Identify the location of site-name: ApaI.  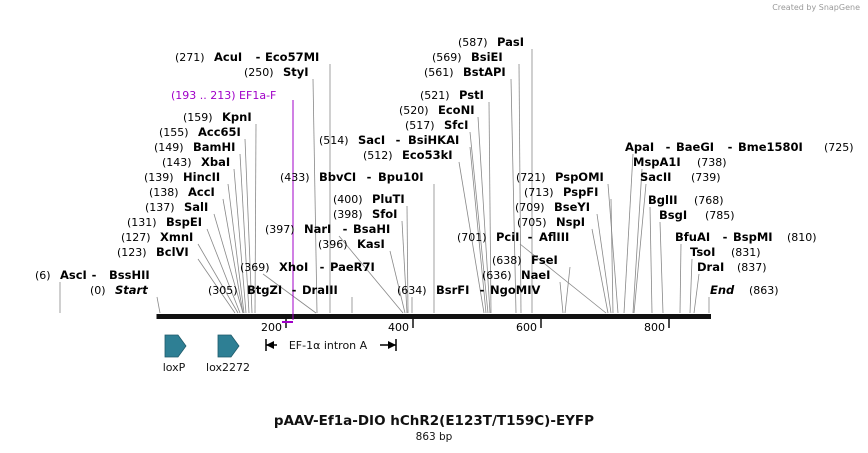
(639, 147).